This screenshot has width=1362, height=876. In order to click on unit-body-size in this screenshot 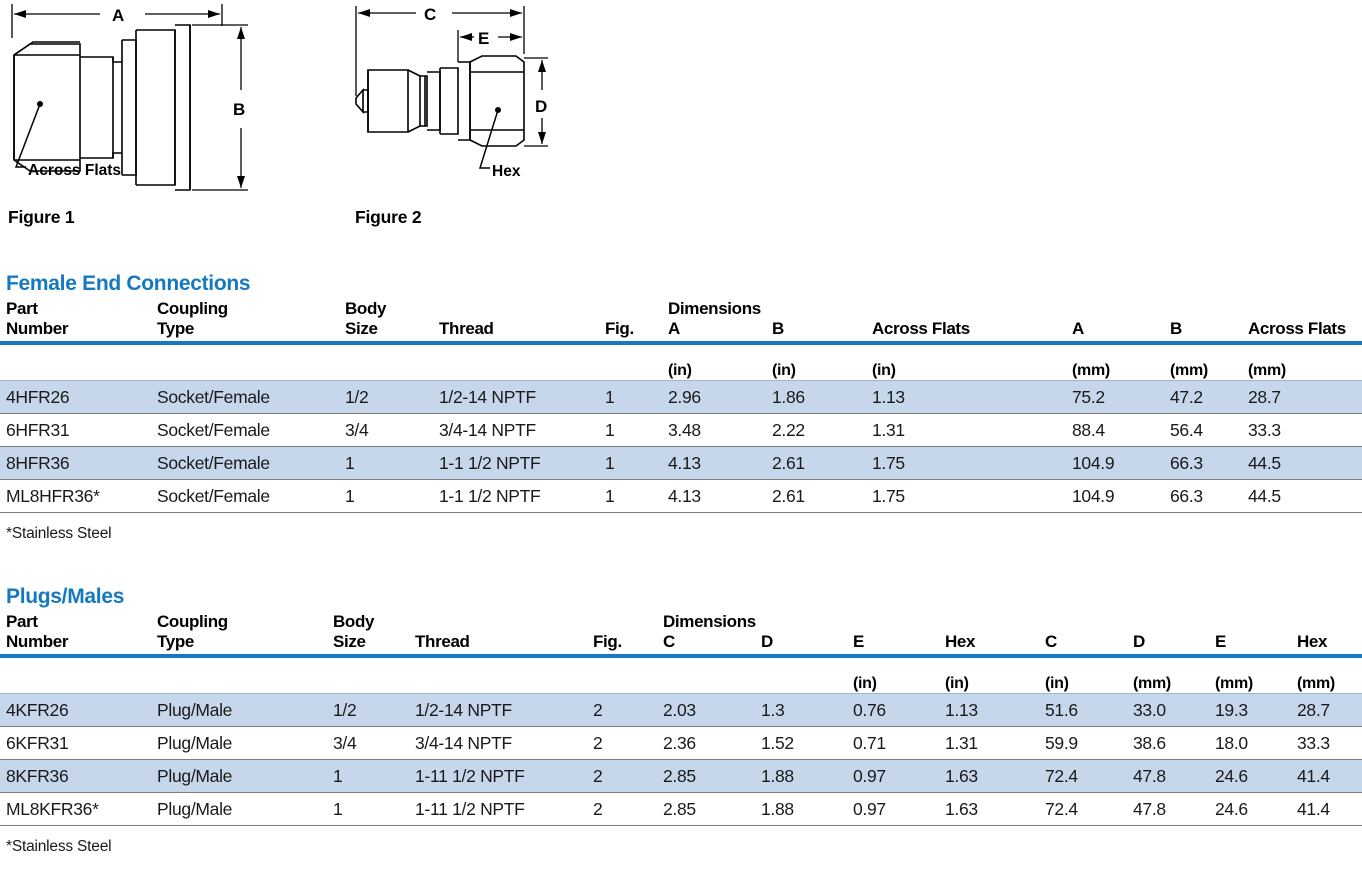, I will do `click(392, 363)`.